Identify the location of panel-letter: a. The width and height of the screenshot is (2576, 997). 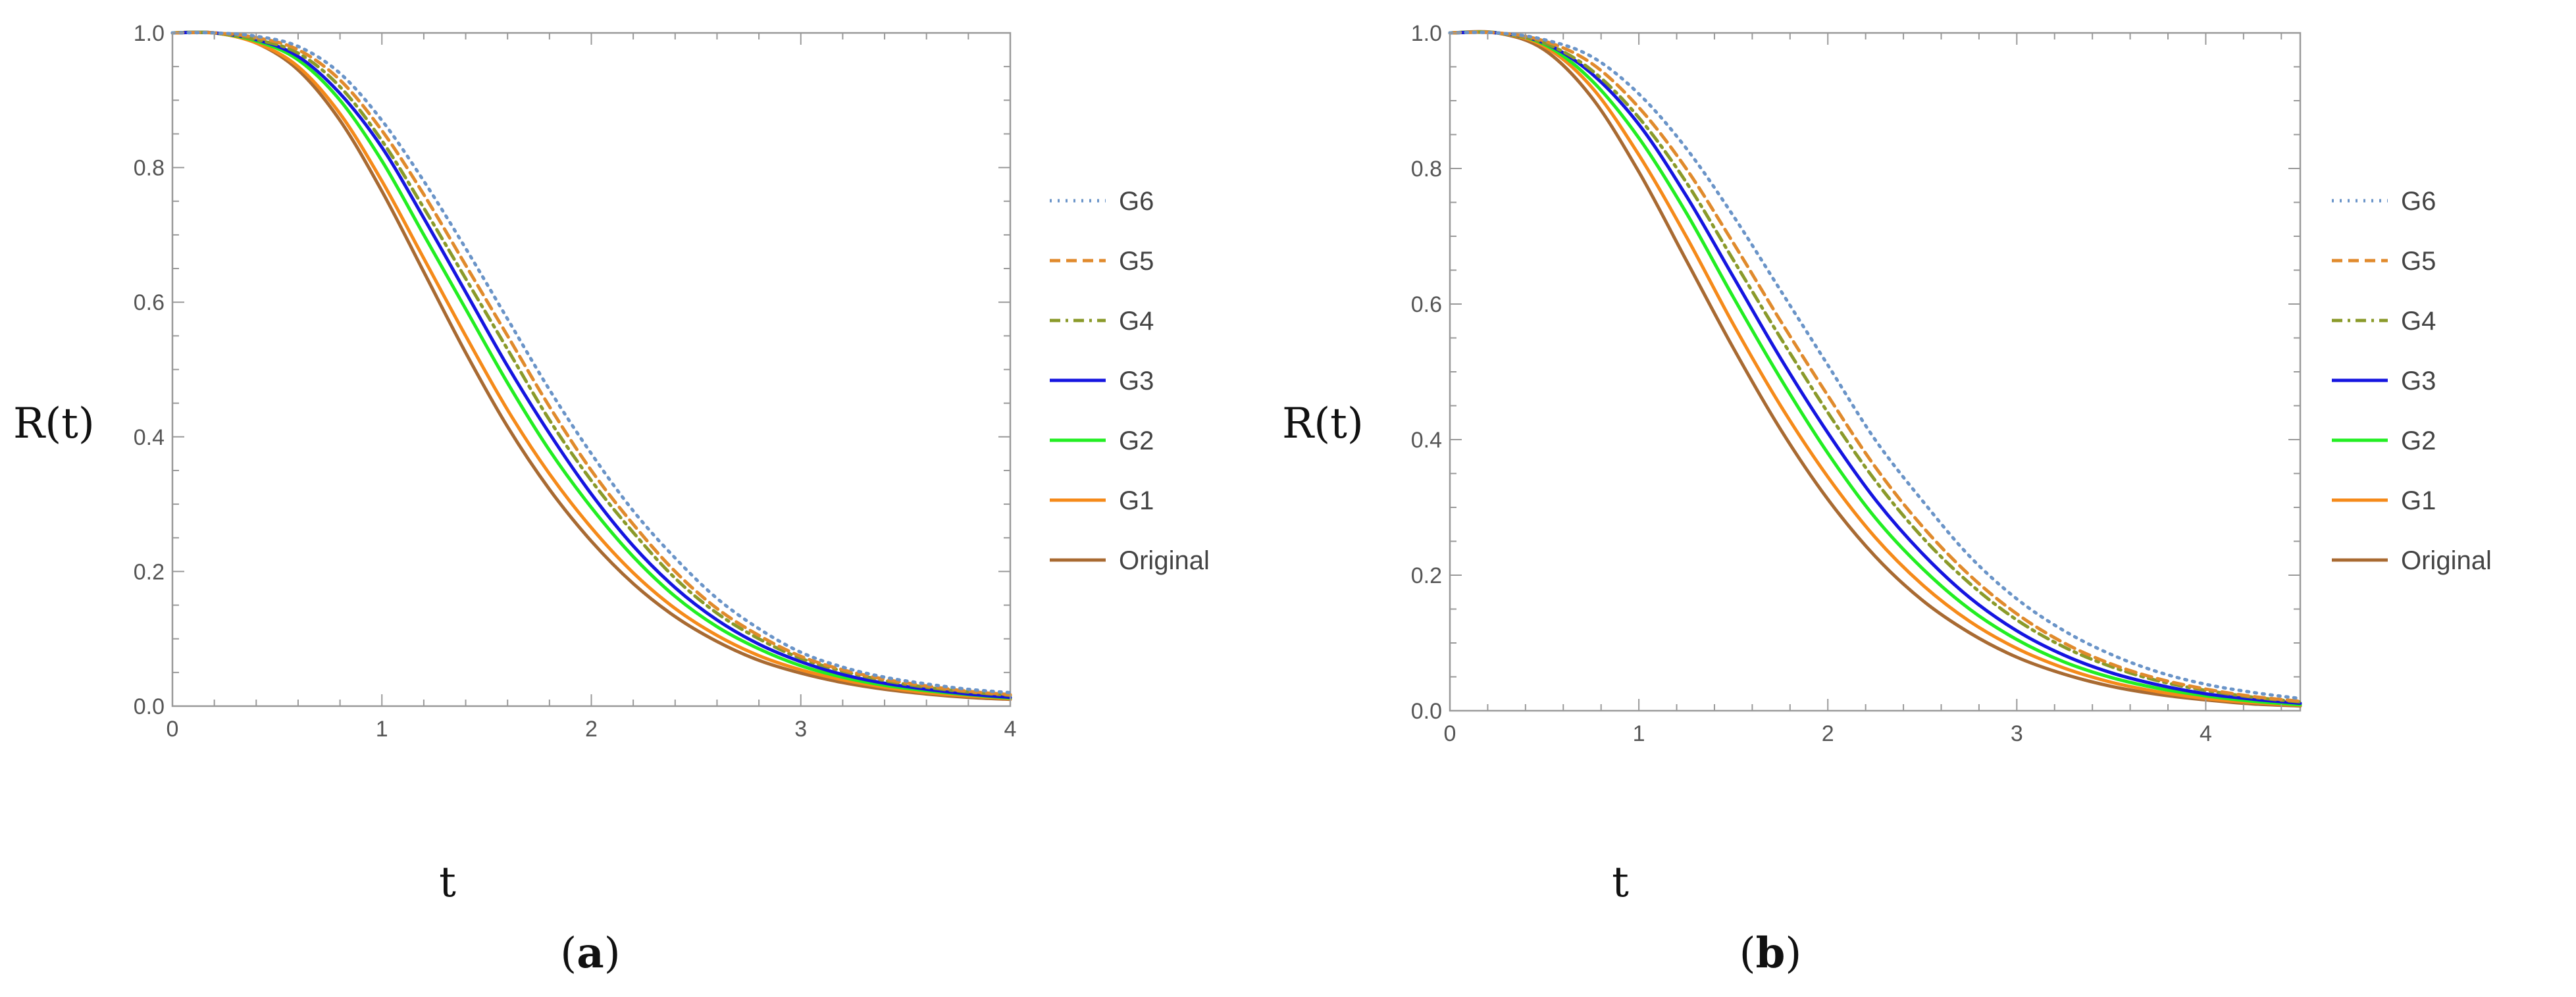
(590, 953).